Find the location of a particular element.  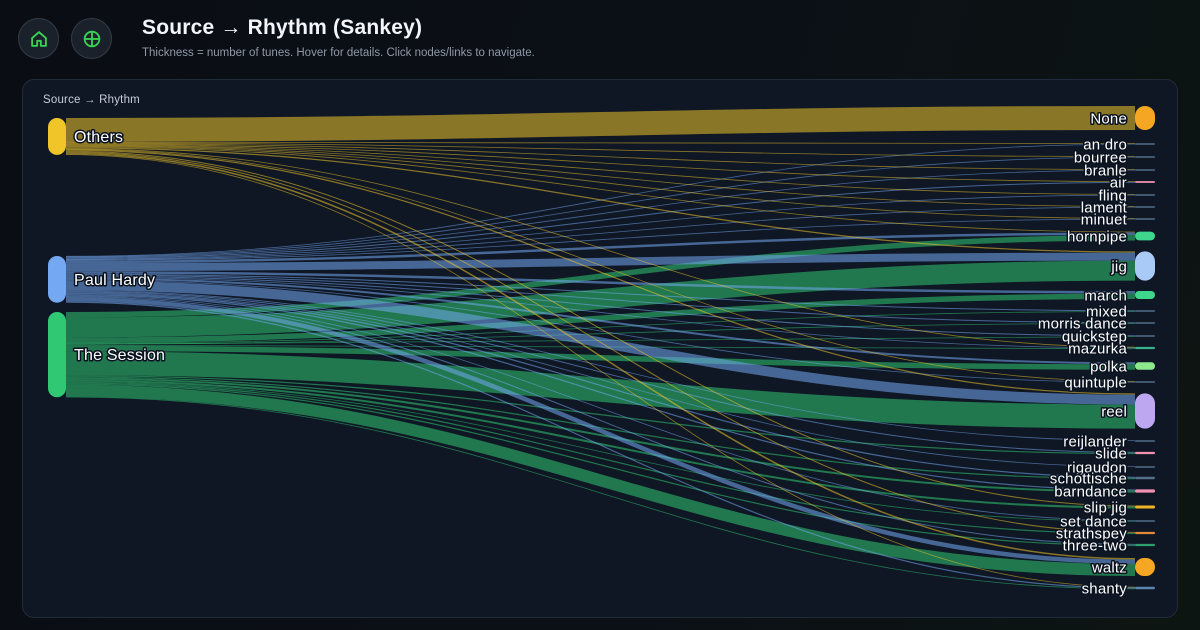

sankey-link-others-minuet is located at coordinates (600, 182).